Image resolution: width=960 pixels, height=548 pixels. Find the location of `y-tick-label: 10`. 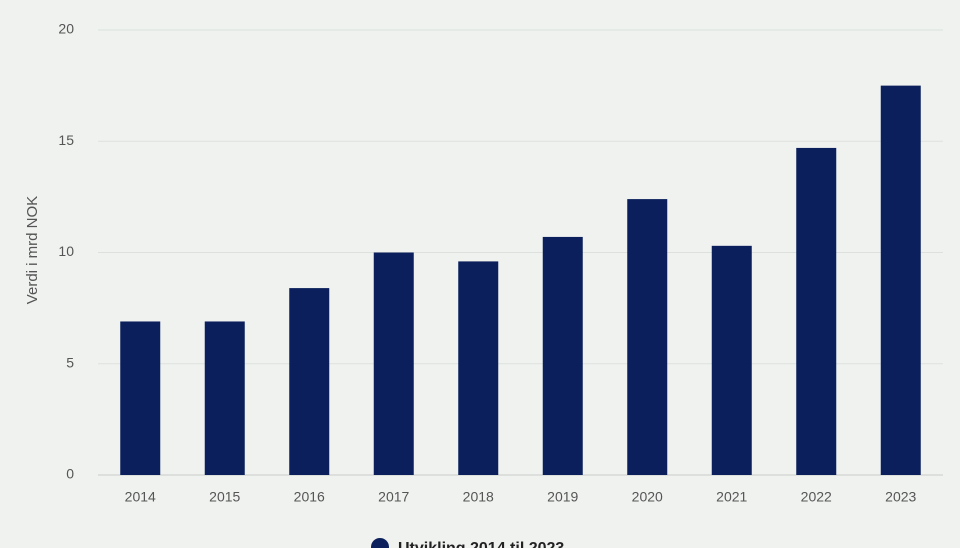

y-tick-label: 10 is located at coordinates (66, 251).